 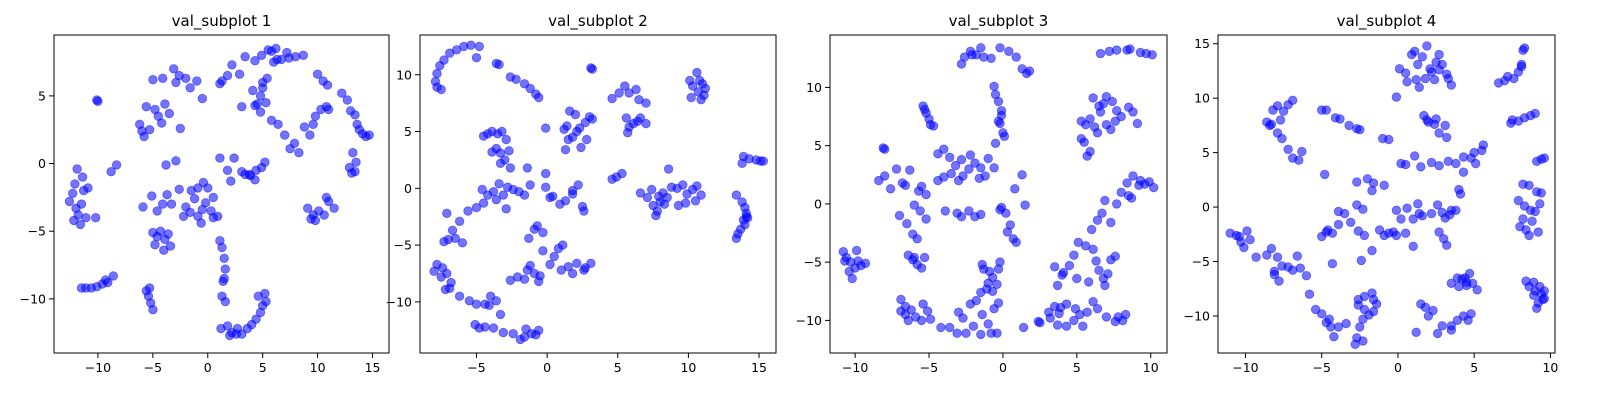 I want to click on y-tick-label: 0, so click(x=408, y=188).